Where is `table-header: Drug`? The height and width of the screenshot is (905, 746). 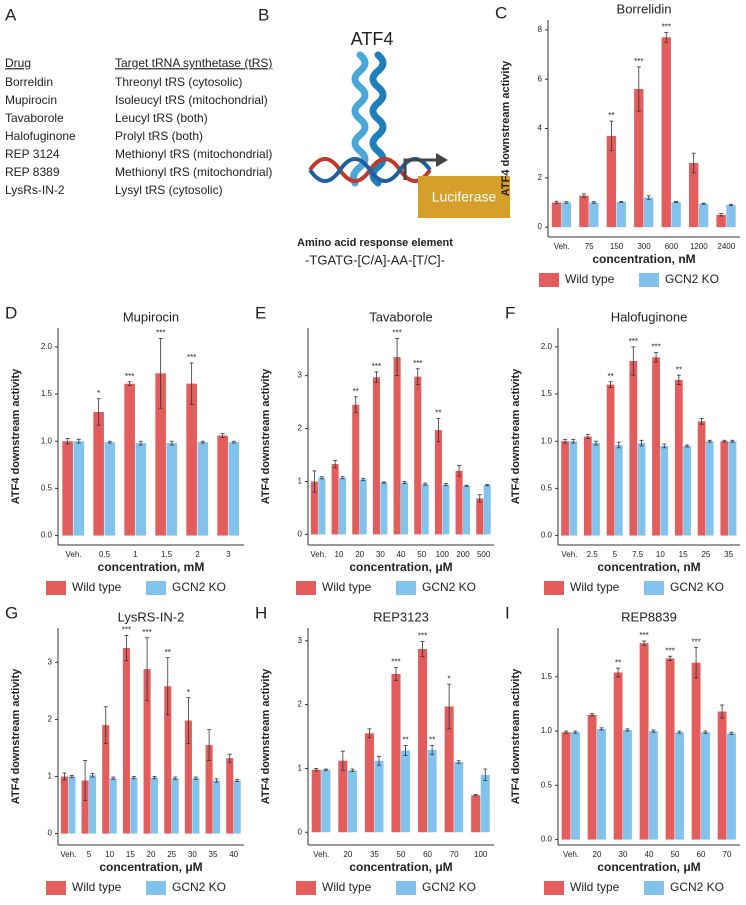
table-header: Drug is located at coordinates (18, 63).